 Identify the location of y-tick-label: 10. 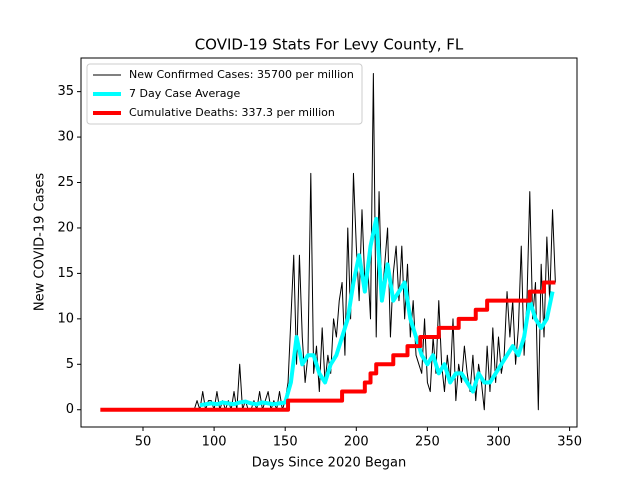
(65, 318).